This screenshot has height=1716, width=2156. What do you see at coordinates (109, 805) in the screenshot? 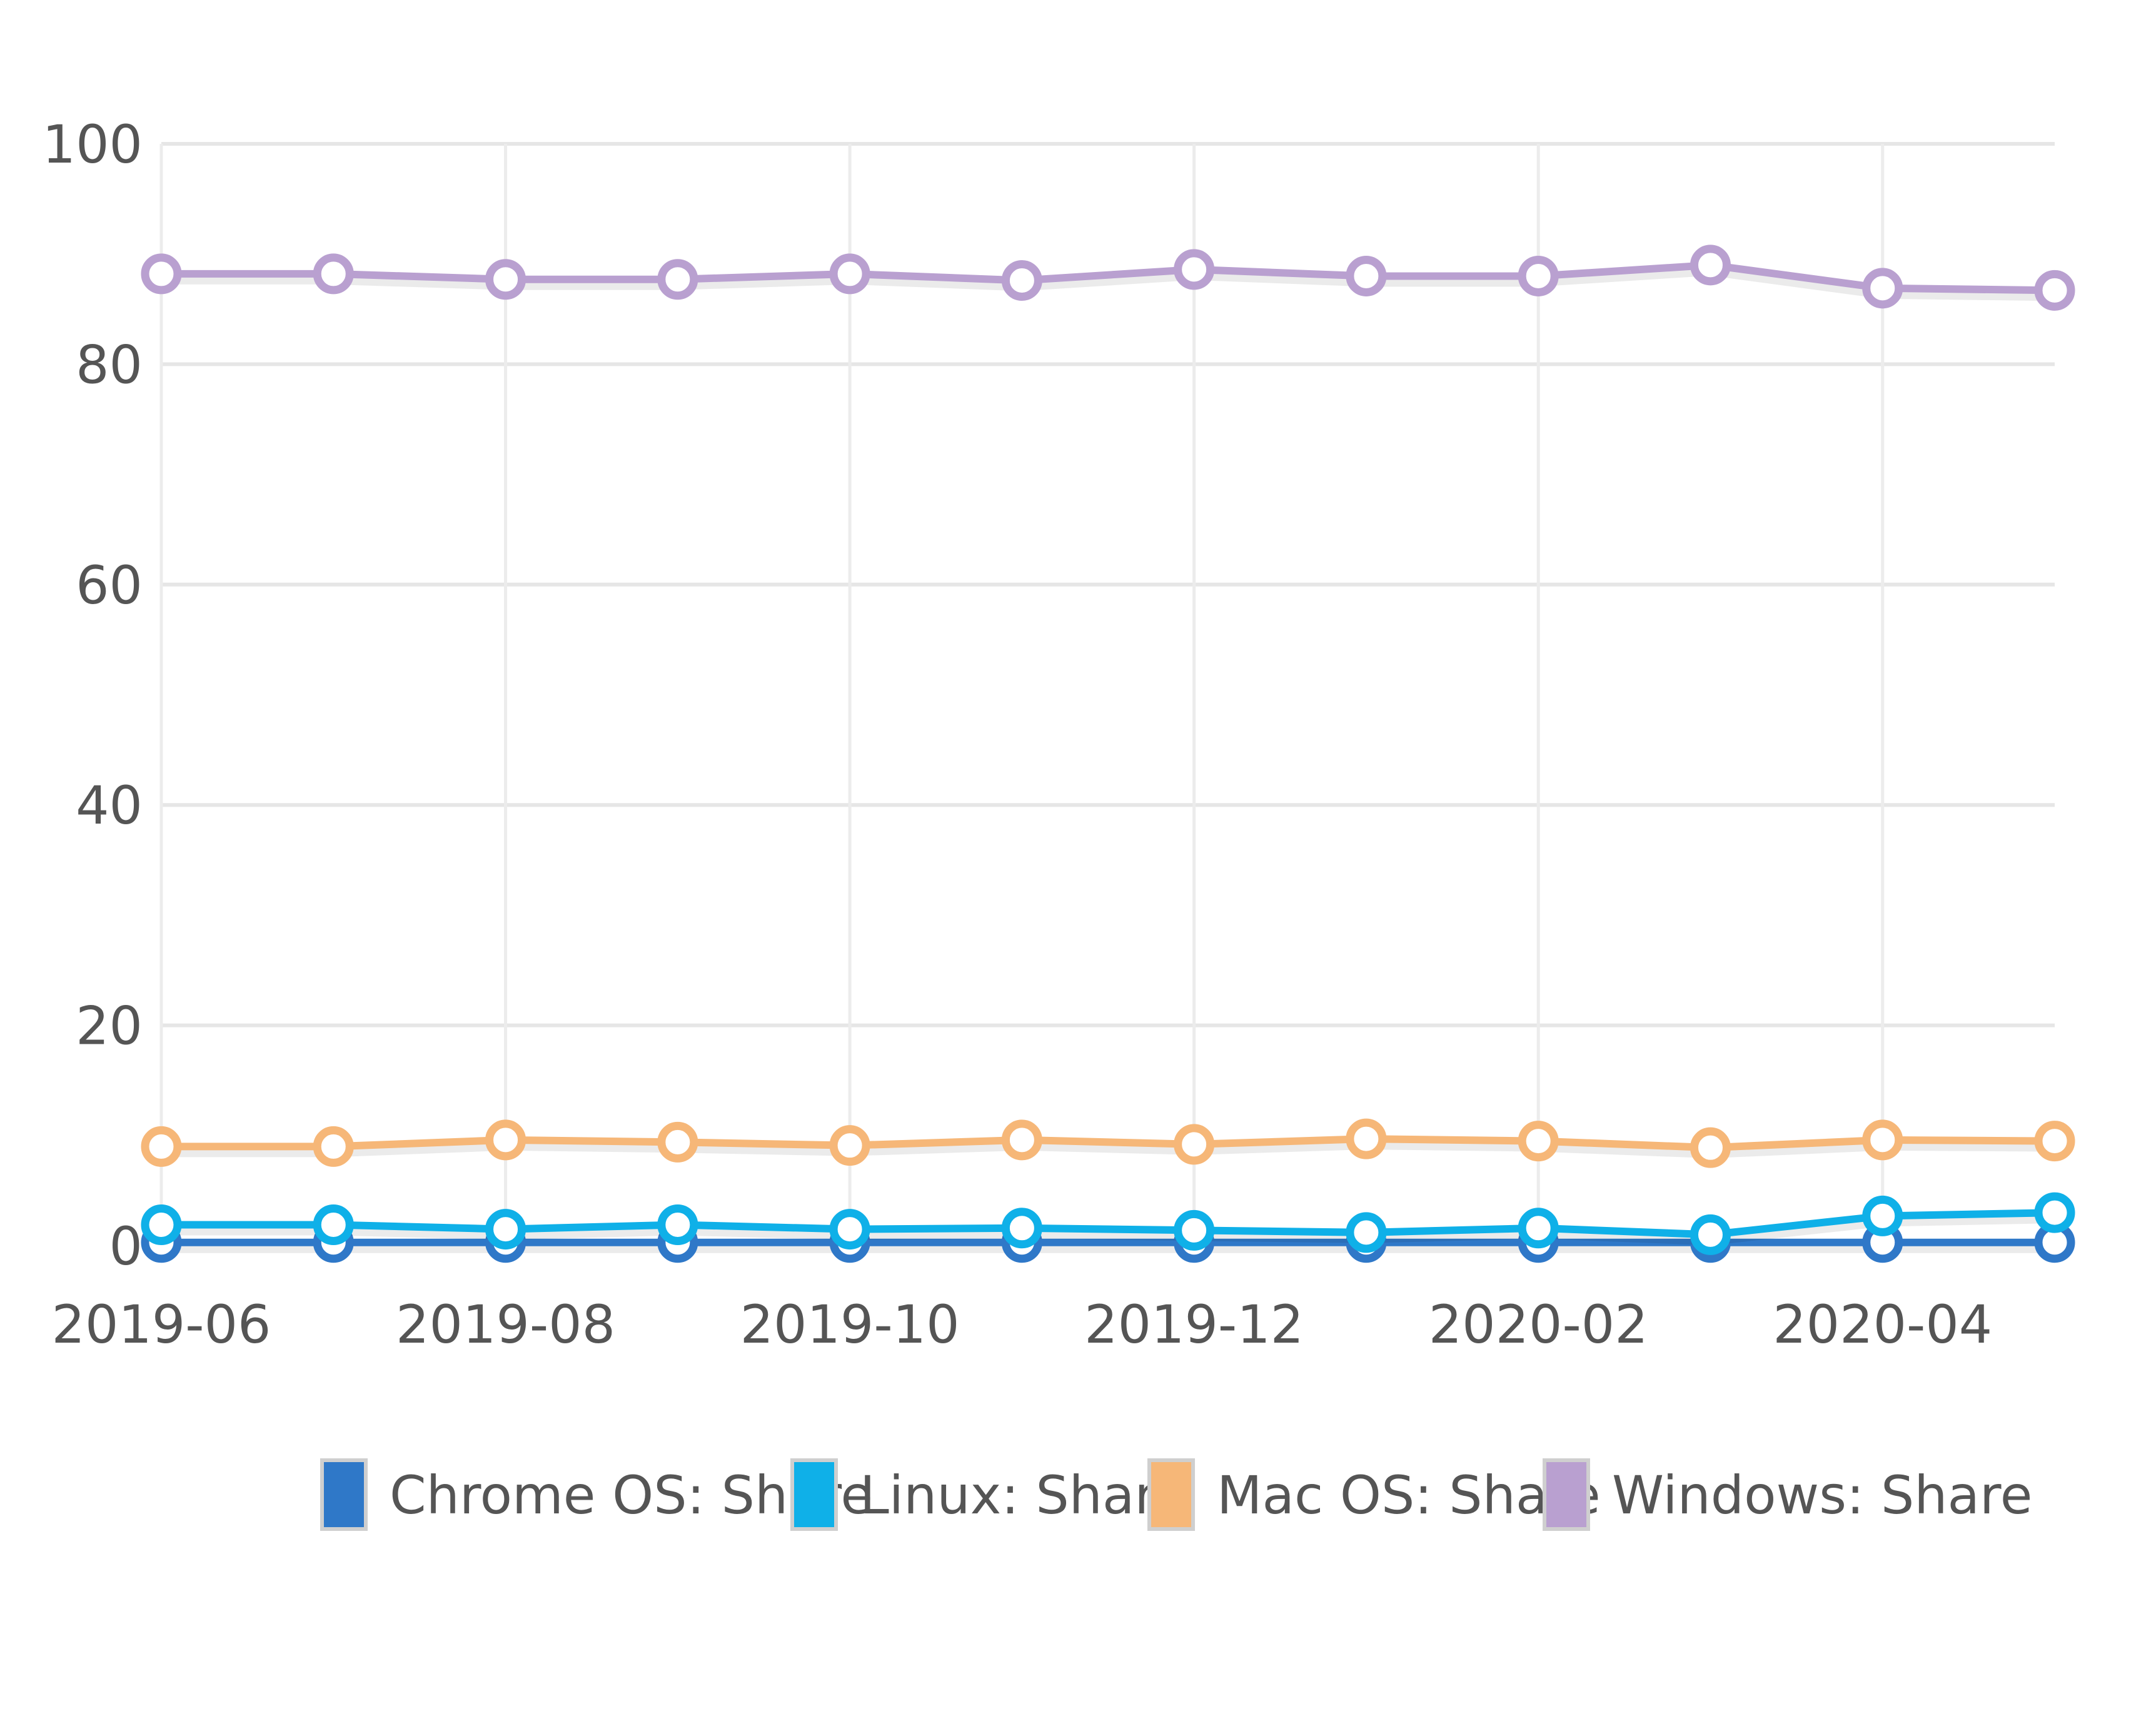
I see `y-tick-label: 40` at bounding box center [109, 805].